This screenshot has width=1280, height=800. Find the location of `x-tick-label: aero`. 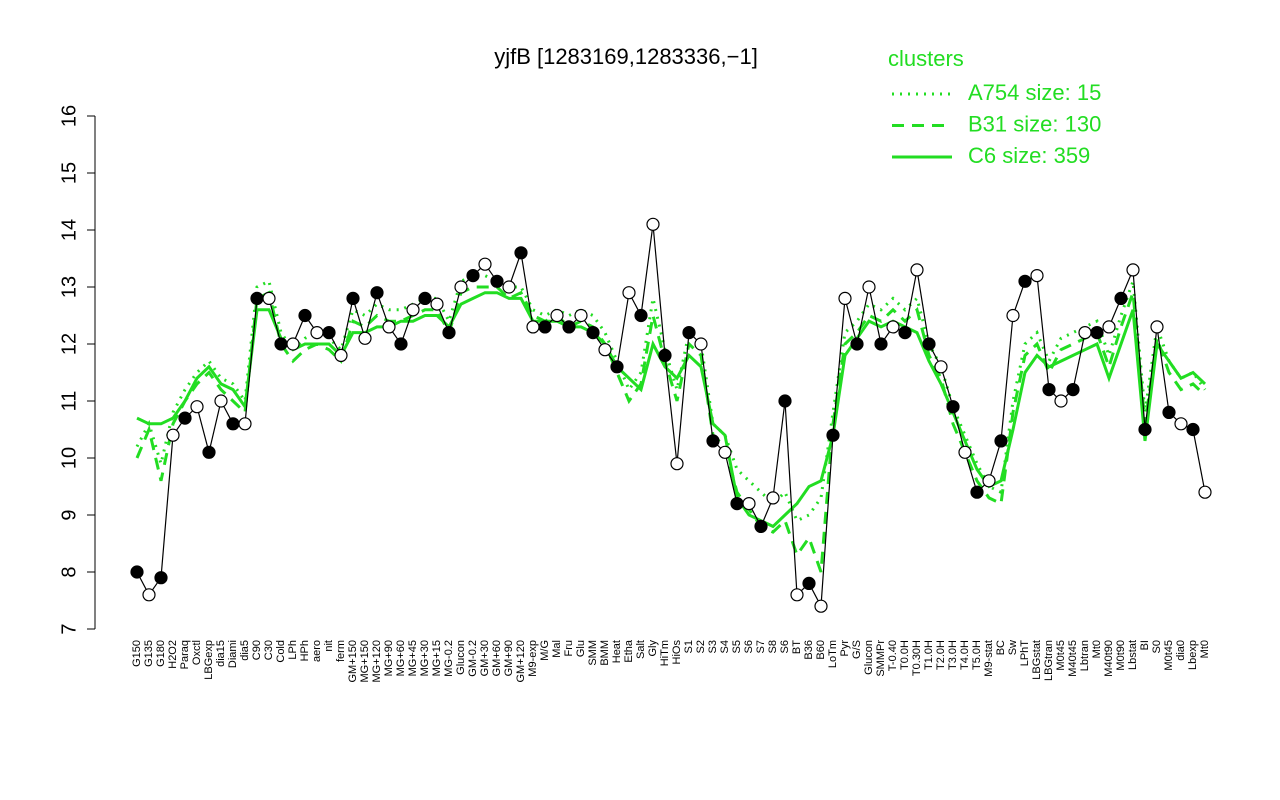

x-tick-label: aero is located at coordinates (317, 651).